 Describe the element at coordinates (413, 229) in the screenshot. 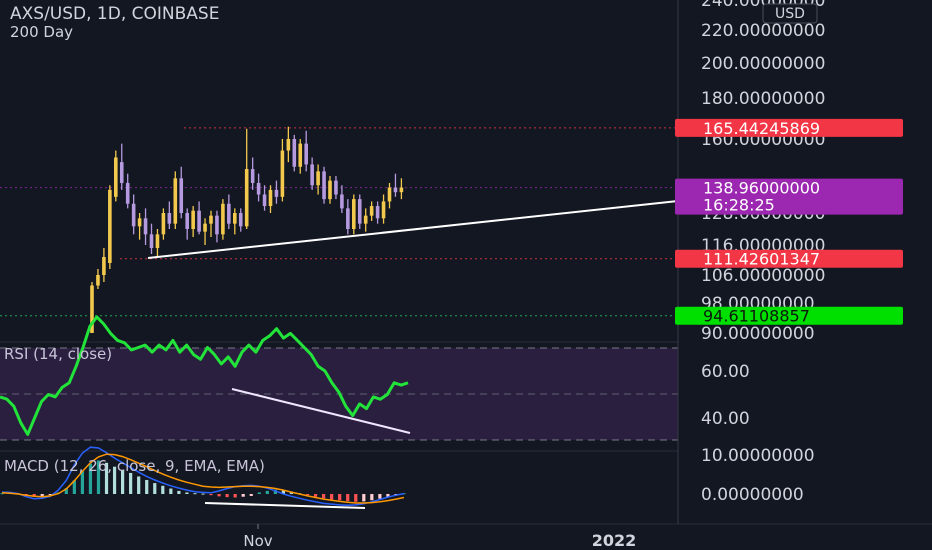

I see `price-trendline` at that location.